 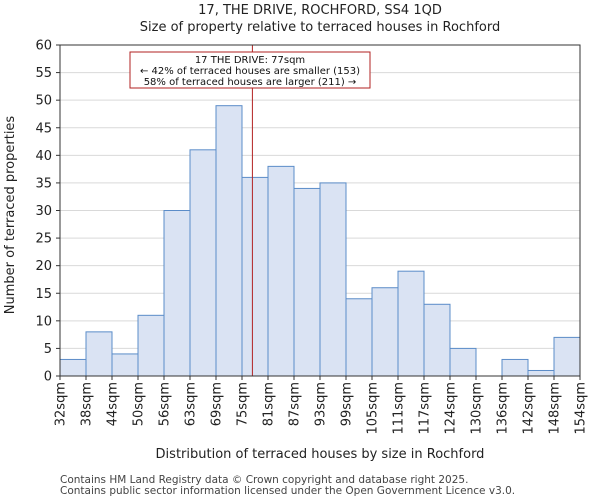 I want to click on x-tick-label: 69sqm, so click(x=217, y=404).